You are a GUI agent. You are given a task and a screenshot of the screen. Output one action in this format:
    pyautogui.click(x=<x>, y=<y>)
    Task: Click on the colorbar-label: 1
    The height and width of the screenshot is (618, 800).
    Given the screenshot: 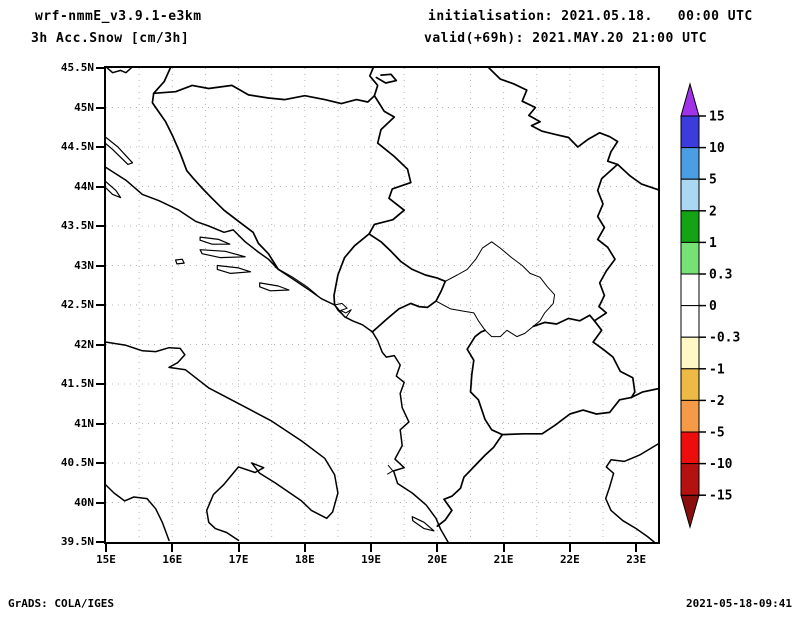 What is the action you would take?
    pyautogui.click(x=713, y=243)
    